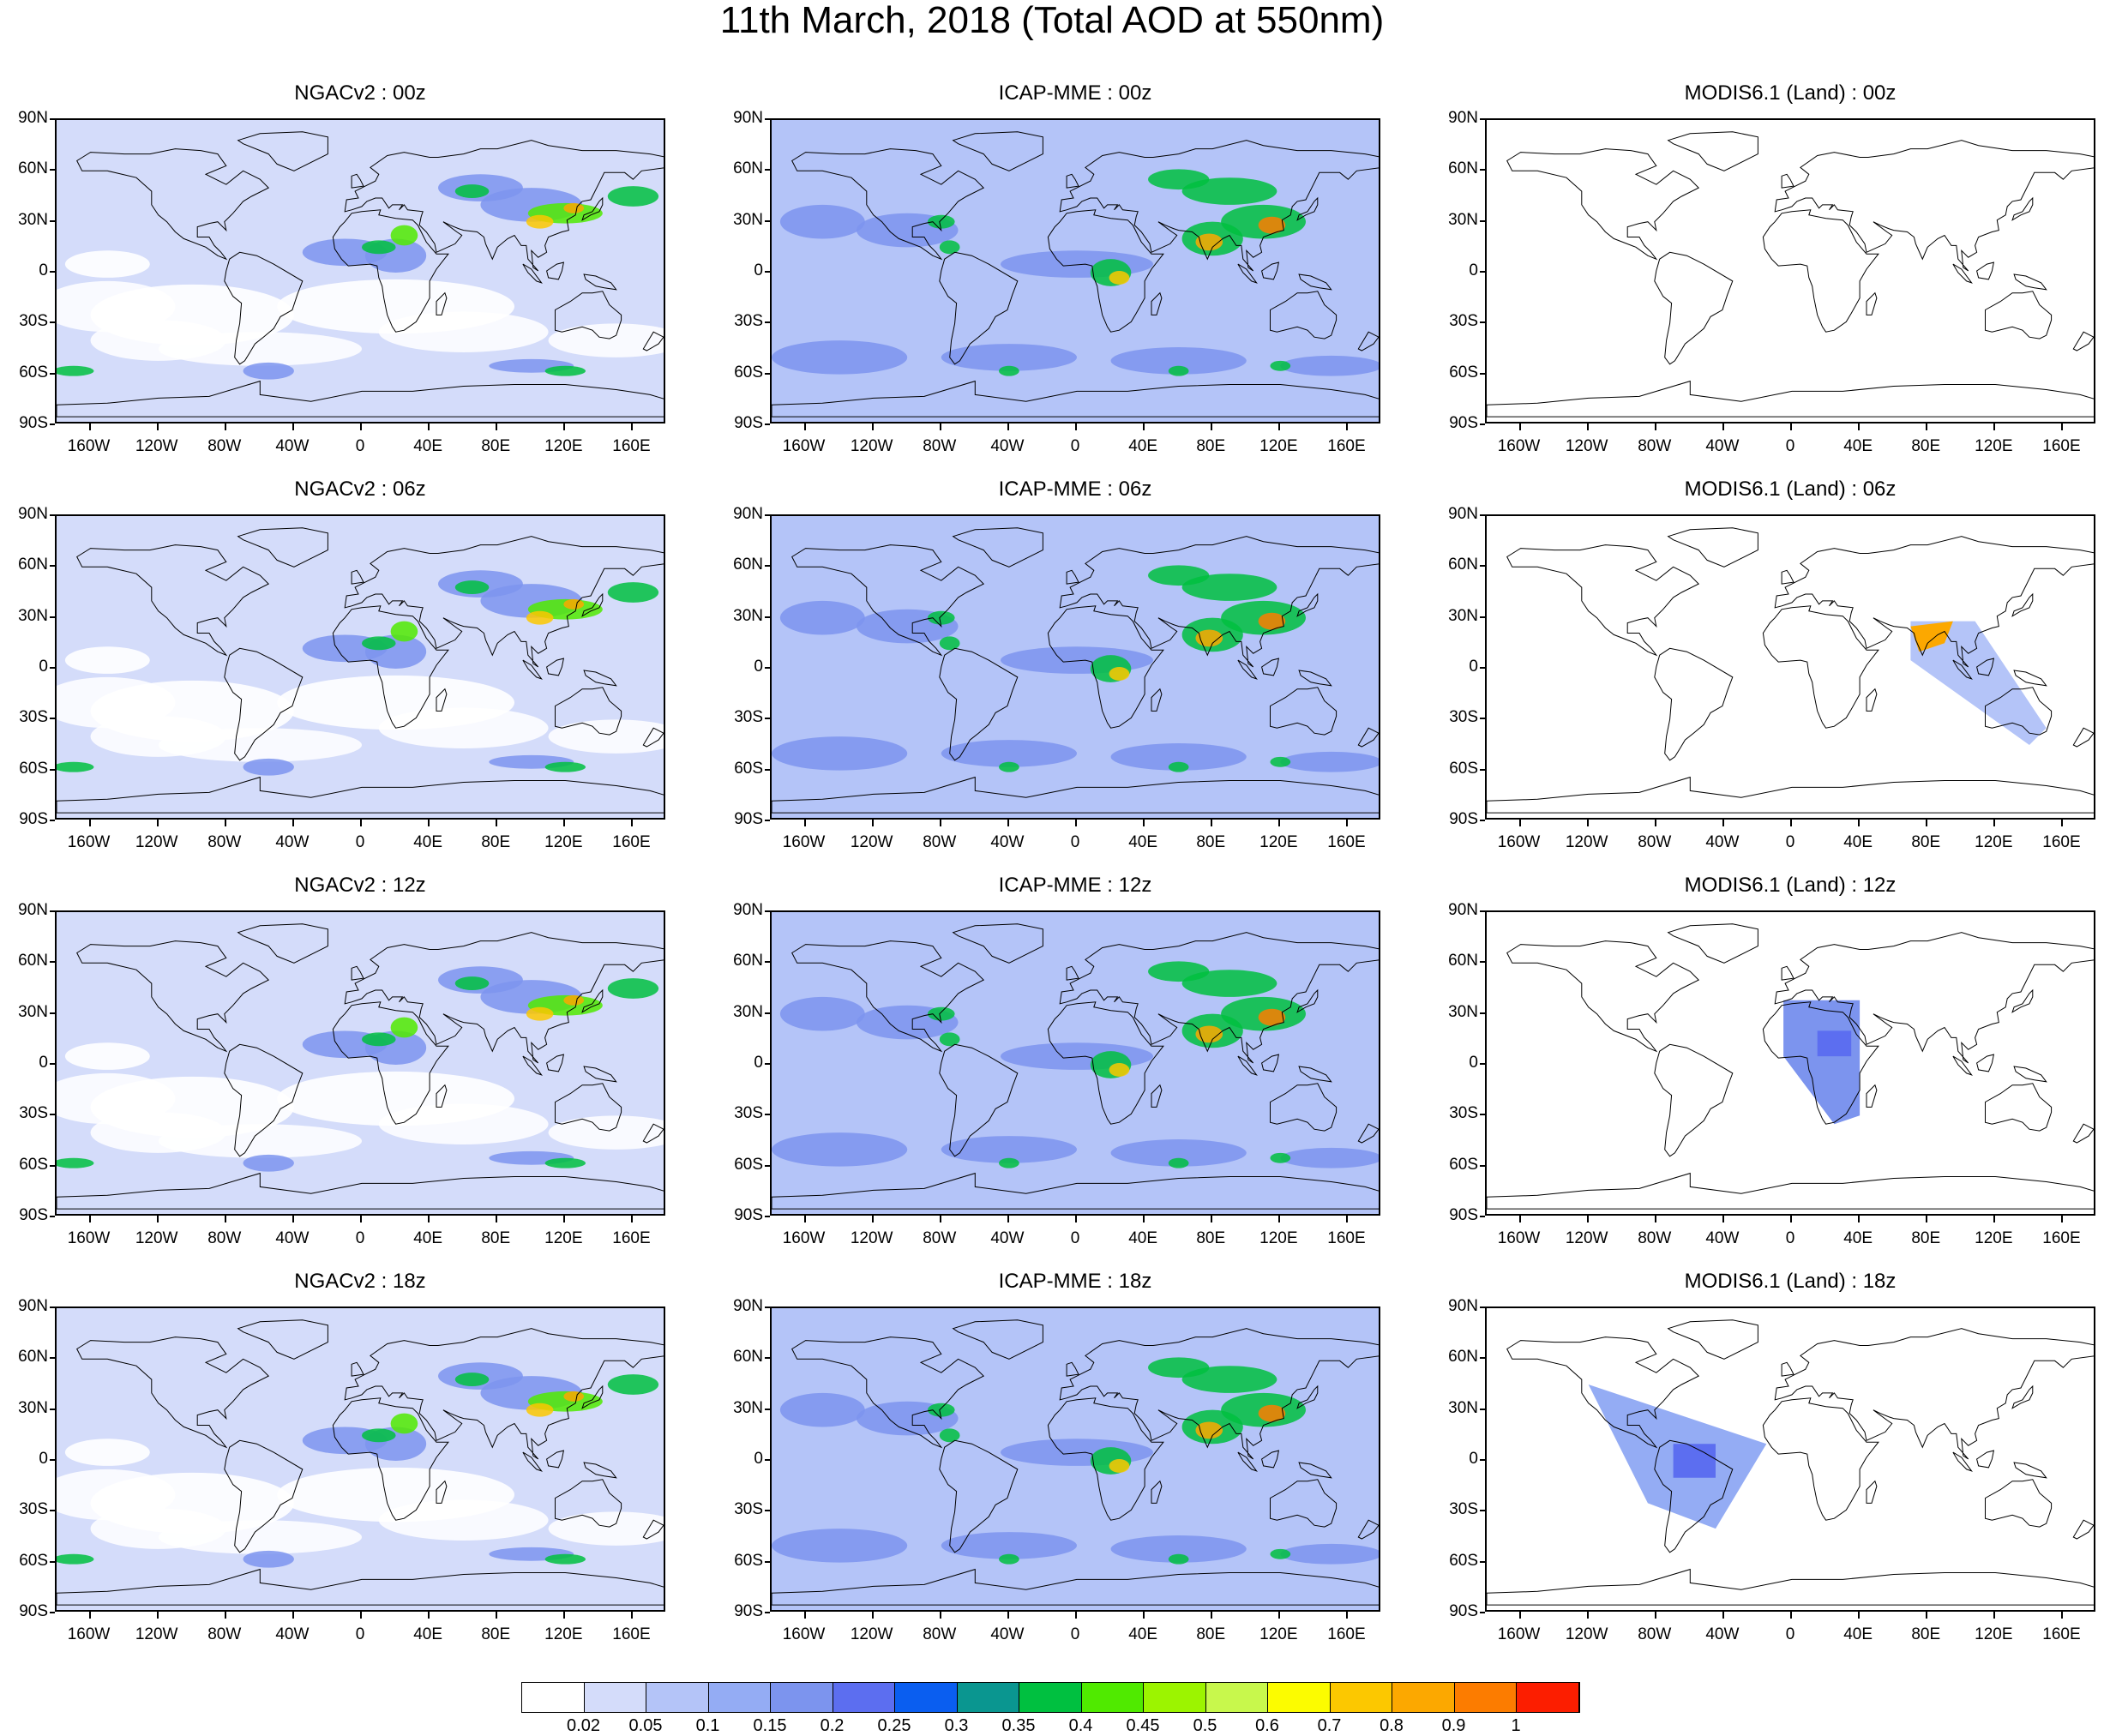 Image resolution: width=2104 pixels, height=1736 pixels. Describe the element at coordinates (360, 1238) in the screenshot. I see `lon-tick-label: 0` at that location.